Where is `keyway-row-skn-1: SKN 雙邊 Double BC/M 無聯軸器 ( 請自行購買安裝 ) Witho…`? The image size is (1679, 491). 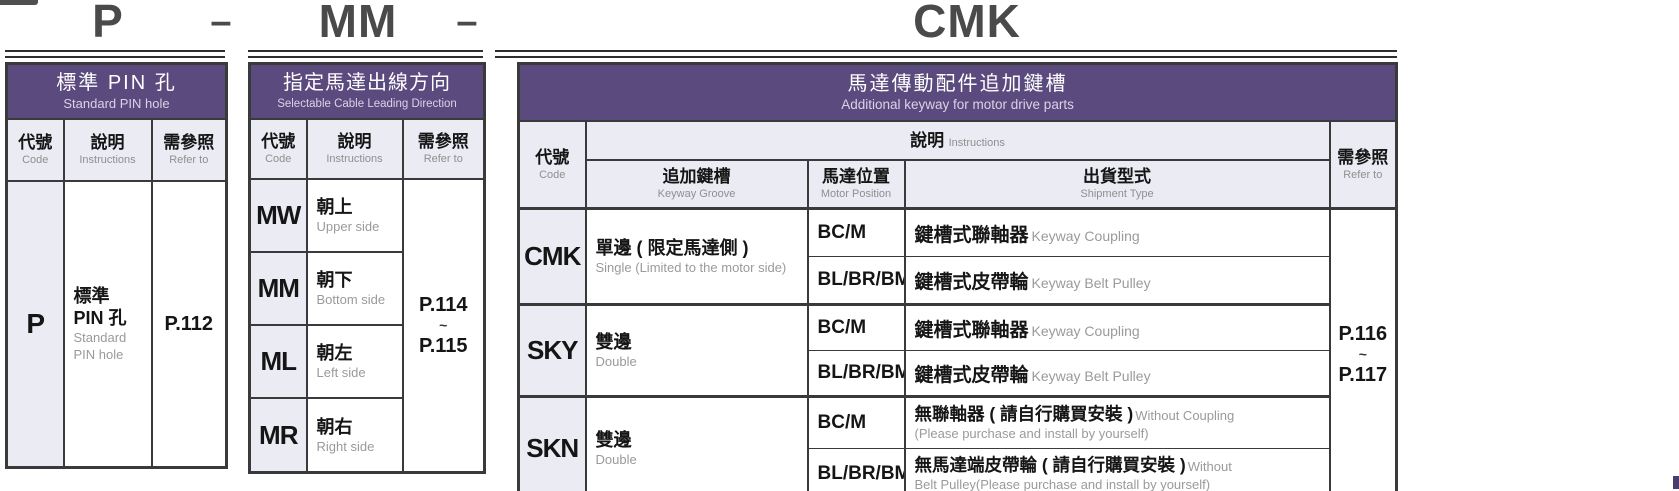 keyway-row-skn-1: SKN 雙邊 Double BC/M 無聯軸器 ( 請自行購買安裝 ) Witho… is located at coordinates (957, 443).